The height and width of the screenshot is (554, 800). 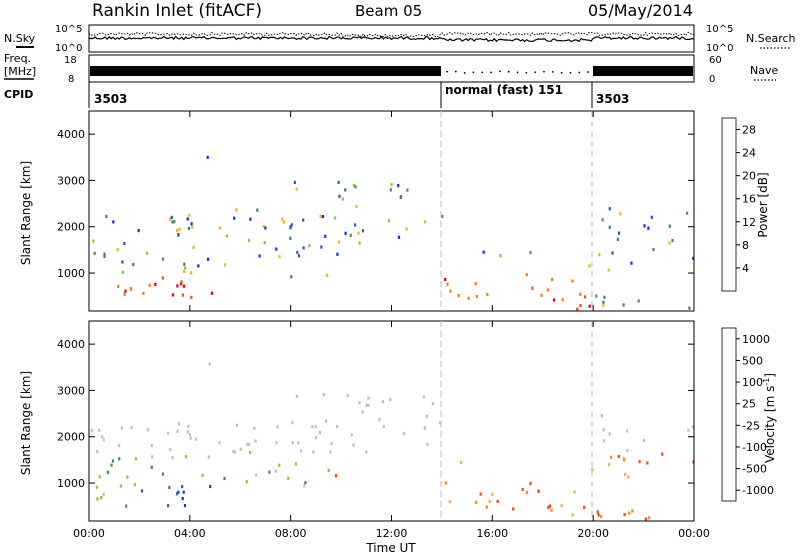 I want to click on colorbar-tick-label: 1000, so click(x=756, y=339).